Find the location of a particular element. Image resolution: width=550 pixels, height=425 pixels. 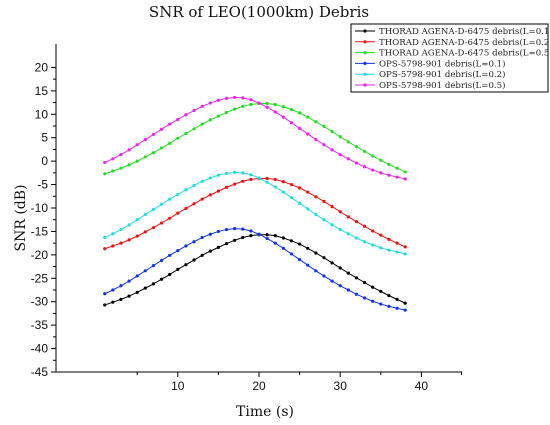

legend-entry-label: THORAD AGENA-D-6475 debris(L=0.2) is located at coordinates (464, 42).